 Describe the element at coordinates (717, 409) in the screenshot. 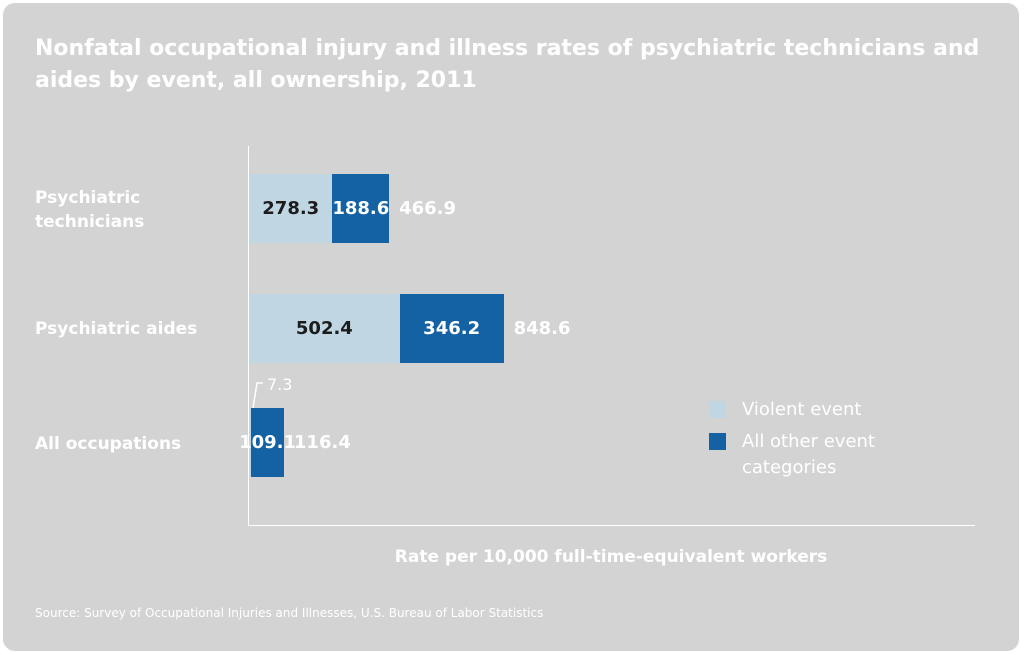

I see `legend-swatch-violent` at that location.